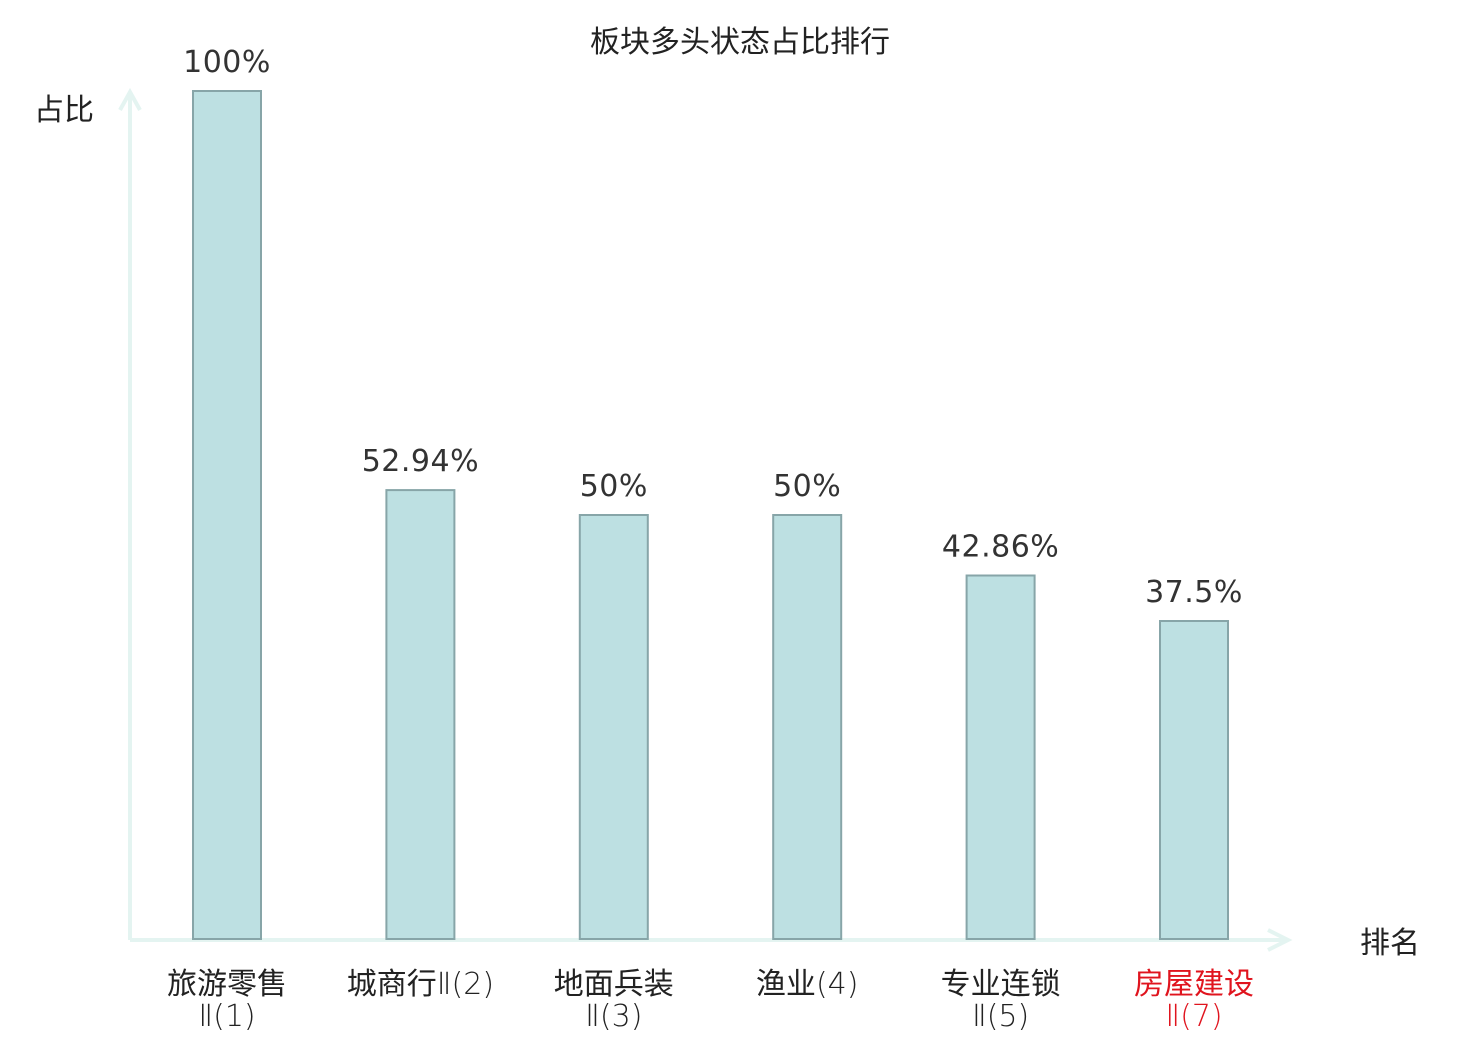 Image resolution: width=1480 pixels, height=1040 pixels. Describe the element at coordinates (1194, 984) in the screenshot. I see `x-tick-label: 房屋建设` at that location.